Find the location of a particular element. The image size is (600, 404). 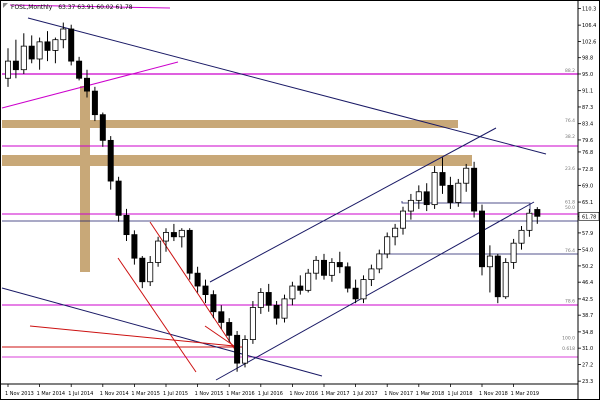

x-tick-label: 1 Mar 2017 is located at coordinates (335, 394).